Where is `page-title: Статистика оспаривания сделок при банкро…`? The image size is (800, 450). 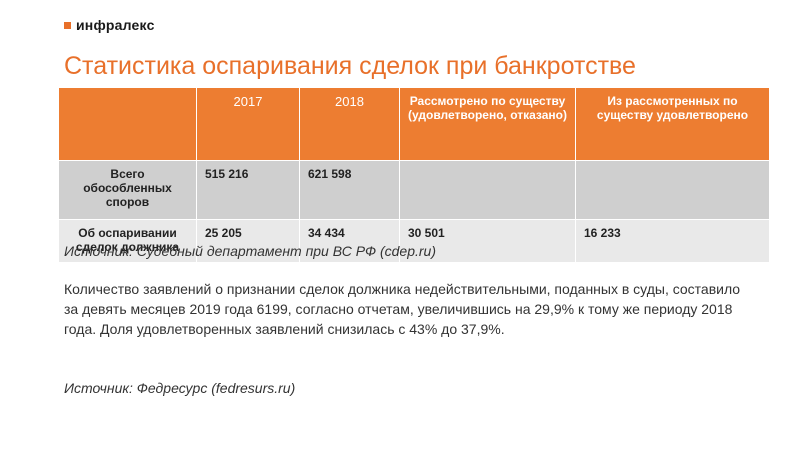 page-title: Статистика оспаривания сделок при банкро… is located at coordinates (350, 66).